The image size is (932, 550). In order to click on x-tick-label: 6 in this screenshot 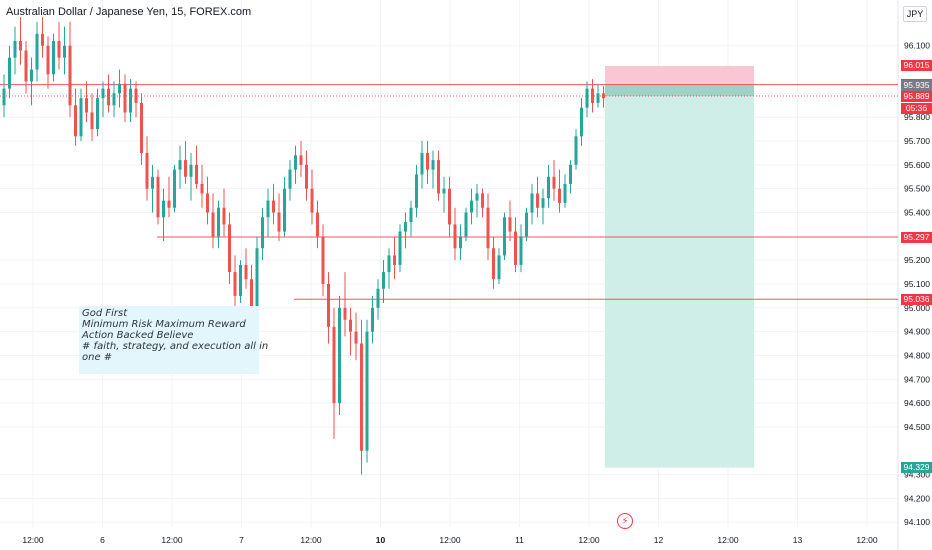, I will do `click(102, 540)`.